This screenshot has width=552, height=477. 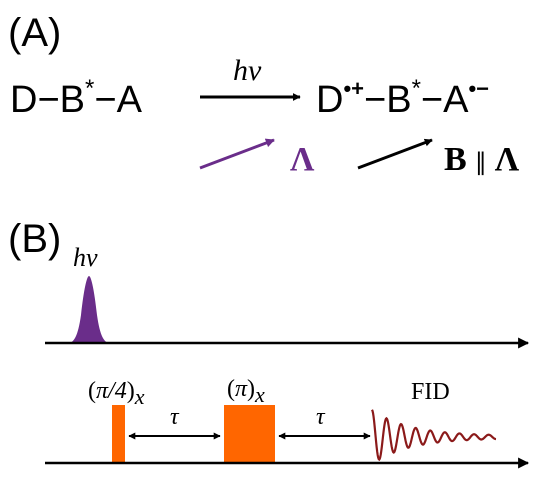 I want to click on pulse-1-angle: π/4, so click(x=111, y=391).